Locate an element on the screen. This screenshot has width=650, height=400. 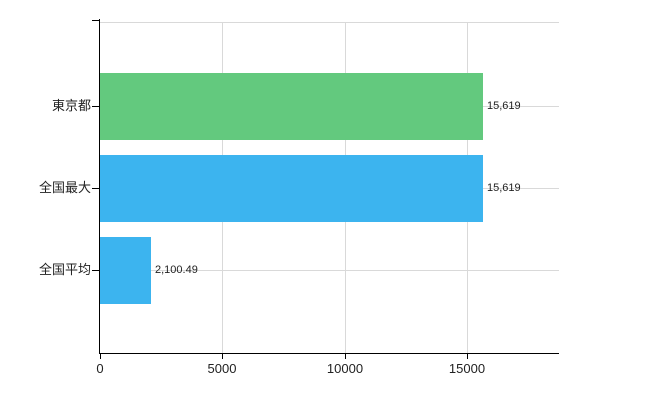
y-axis-top-tick-mark is located at coordinates (95, 20).